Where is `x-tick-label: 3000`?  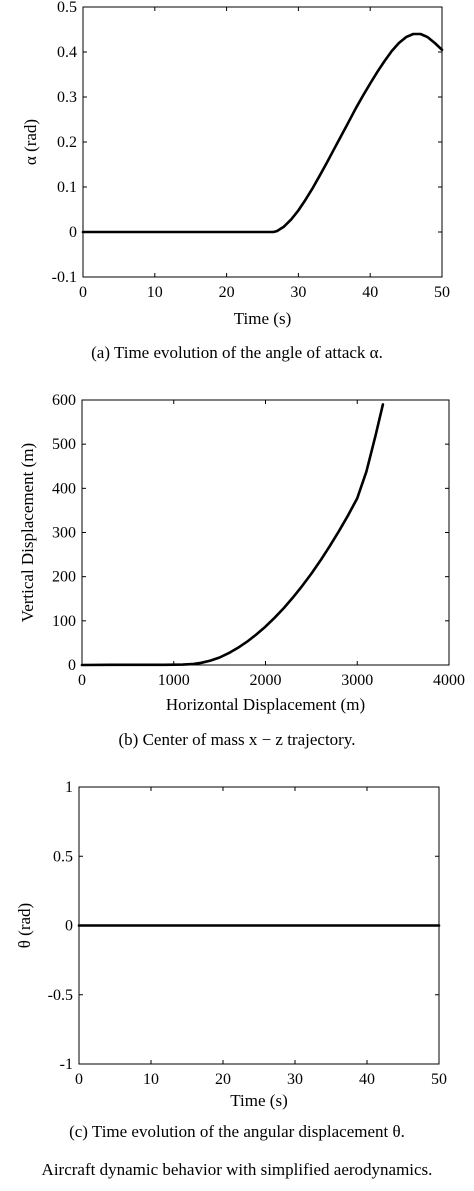 x-tick-label: 3000 is located at coordinates (357, 680).